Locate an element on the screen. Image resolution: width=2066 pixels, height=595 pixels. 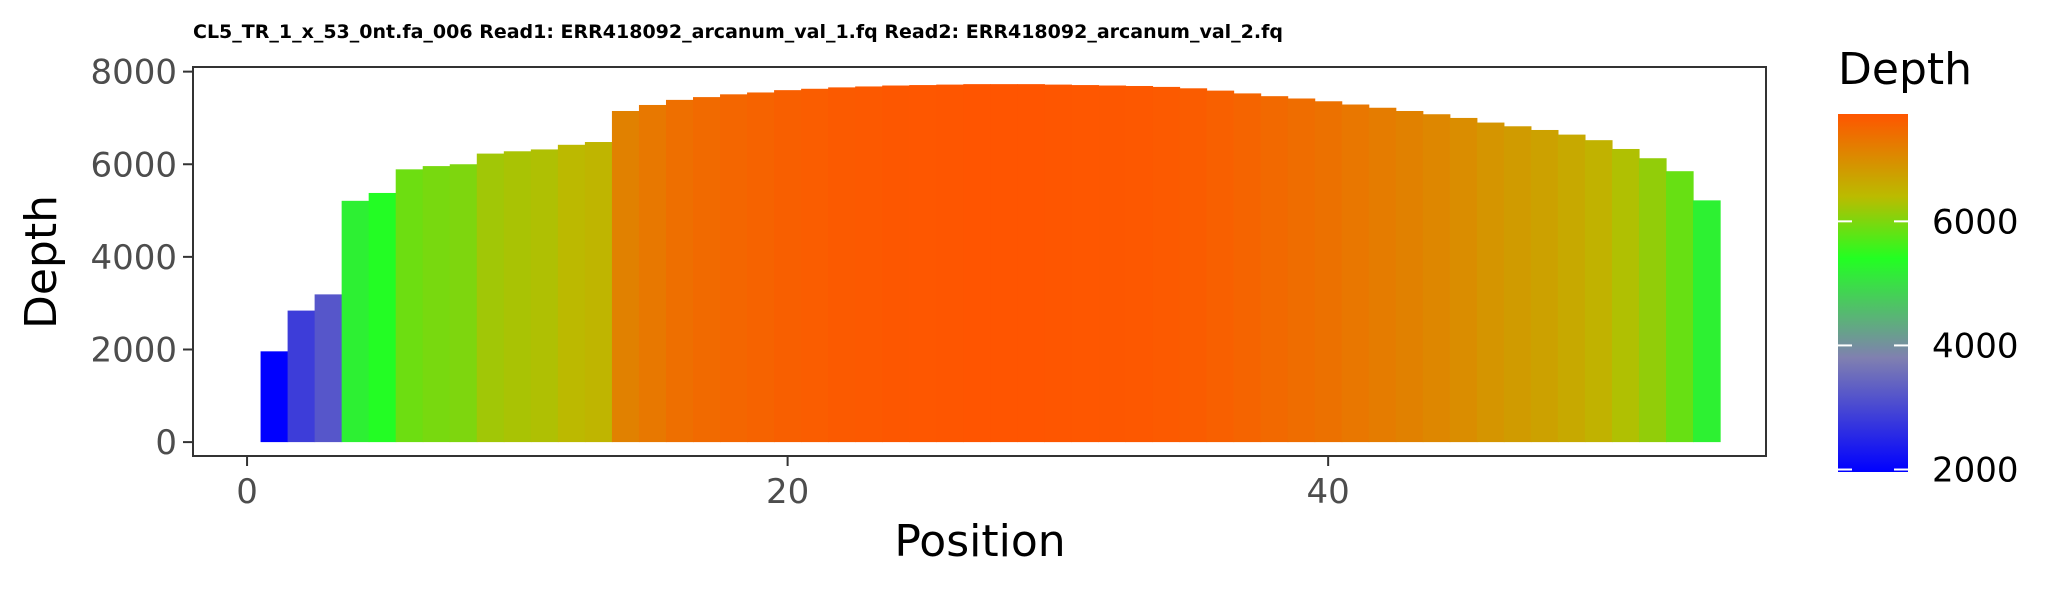
y-tick-label: 4000 is located at coordinates (133, 258).